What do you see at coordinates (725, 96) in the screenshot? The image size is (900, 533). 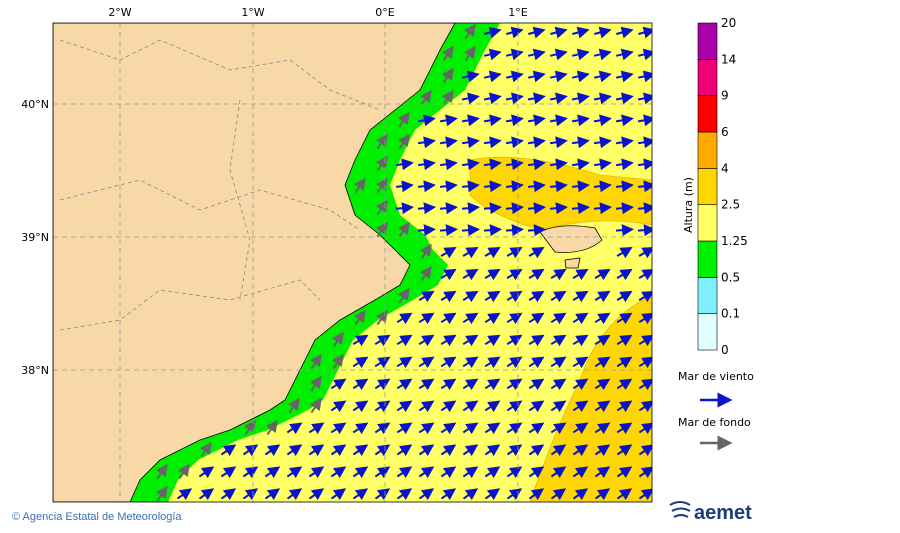 I see `colorbar-label: 9` at bounding box center [725, 96].